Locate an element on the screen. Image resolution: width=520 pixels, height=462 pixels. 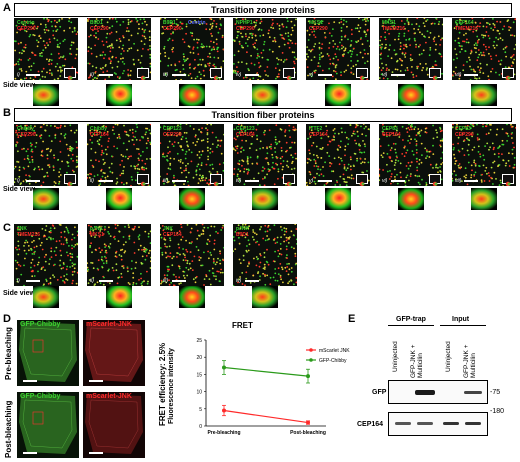
stain-label-green: Centrin is located at coordinates (26, 23).